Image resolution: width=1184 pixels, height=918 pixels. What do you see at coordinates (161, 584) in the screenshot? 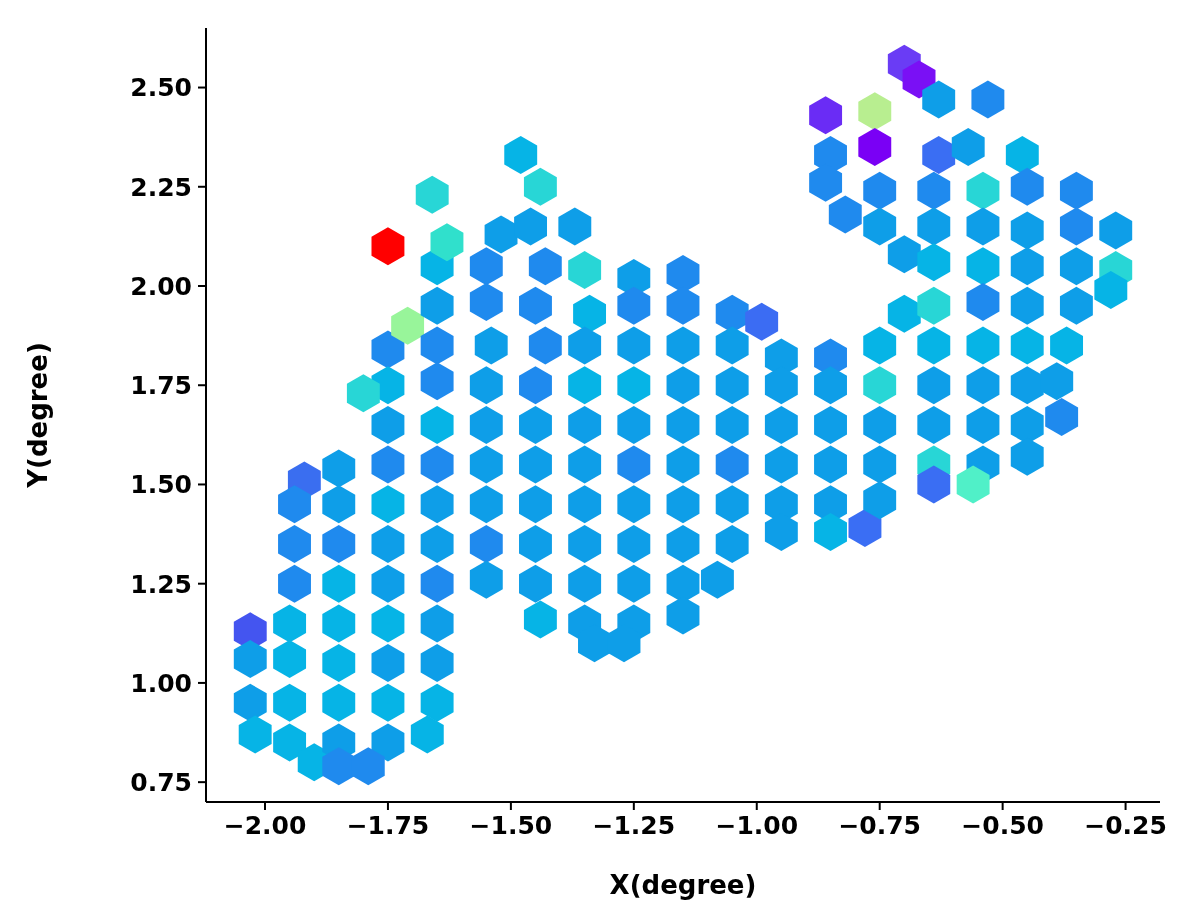
I see `y-tick-label: 1.25` at bounding box center [161, 584].